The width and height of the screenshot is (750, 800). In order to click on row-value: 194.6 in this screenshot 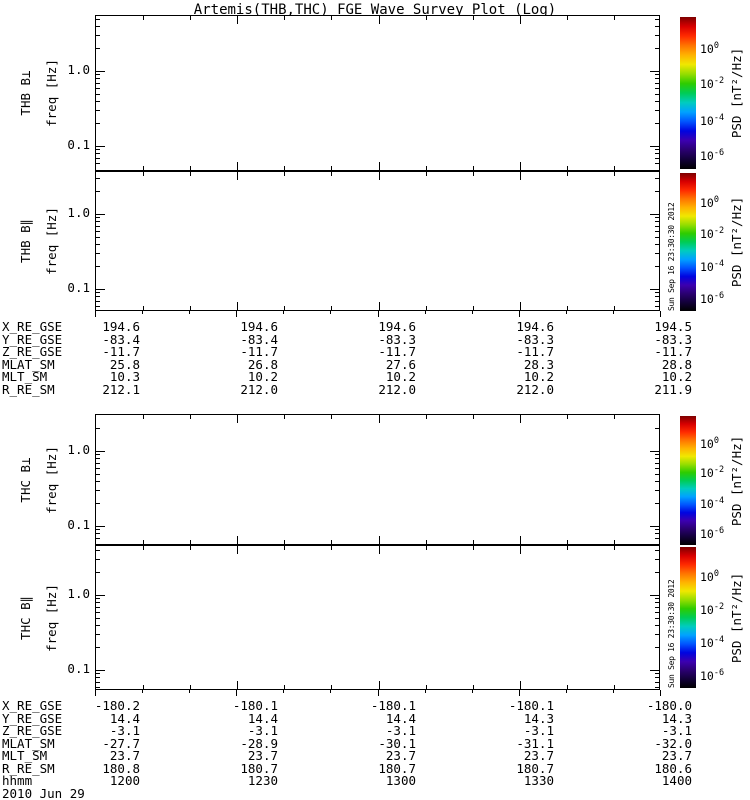, I will do `click(535, 326)`.